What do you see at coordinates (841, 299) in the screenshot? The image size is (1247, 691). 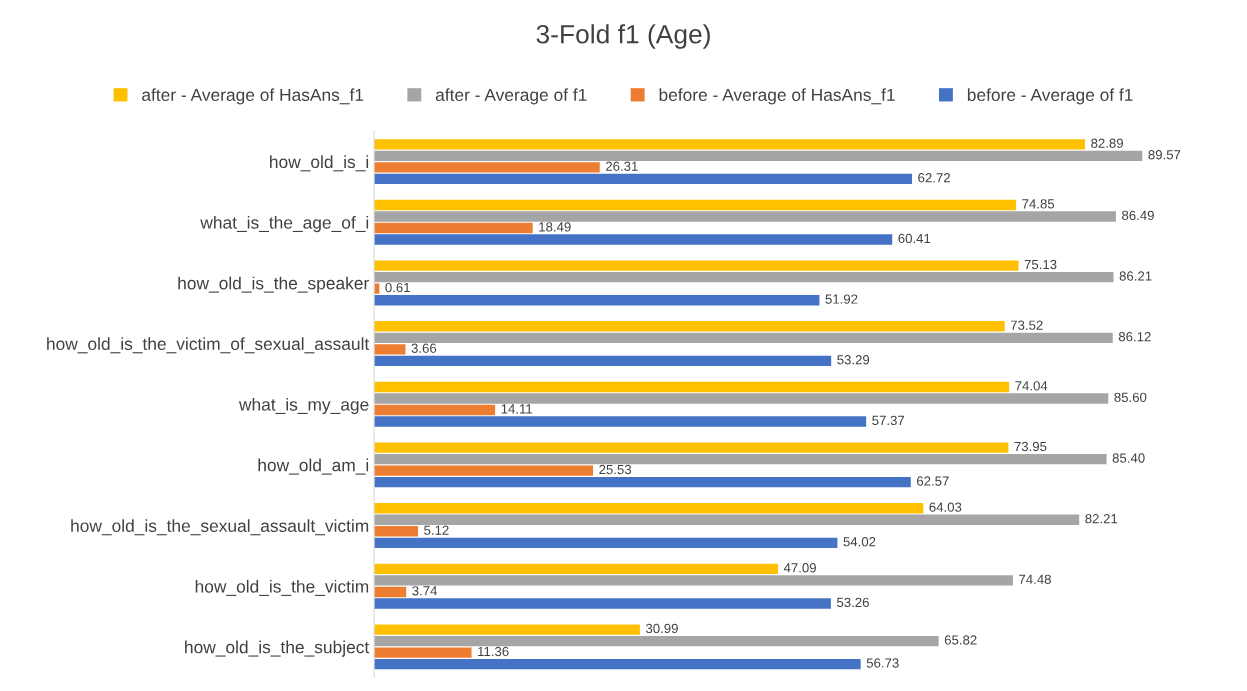 I see `data-label: 51.92` at bounding box center [841, 299].